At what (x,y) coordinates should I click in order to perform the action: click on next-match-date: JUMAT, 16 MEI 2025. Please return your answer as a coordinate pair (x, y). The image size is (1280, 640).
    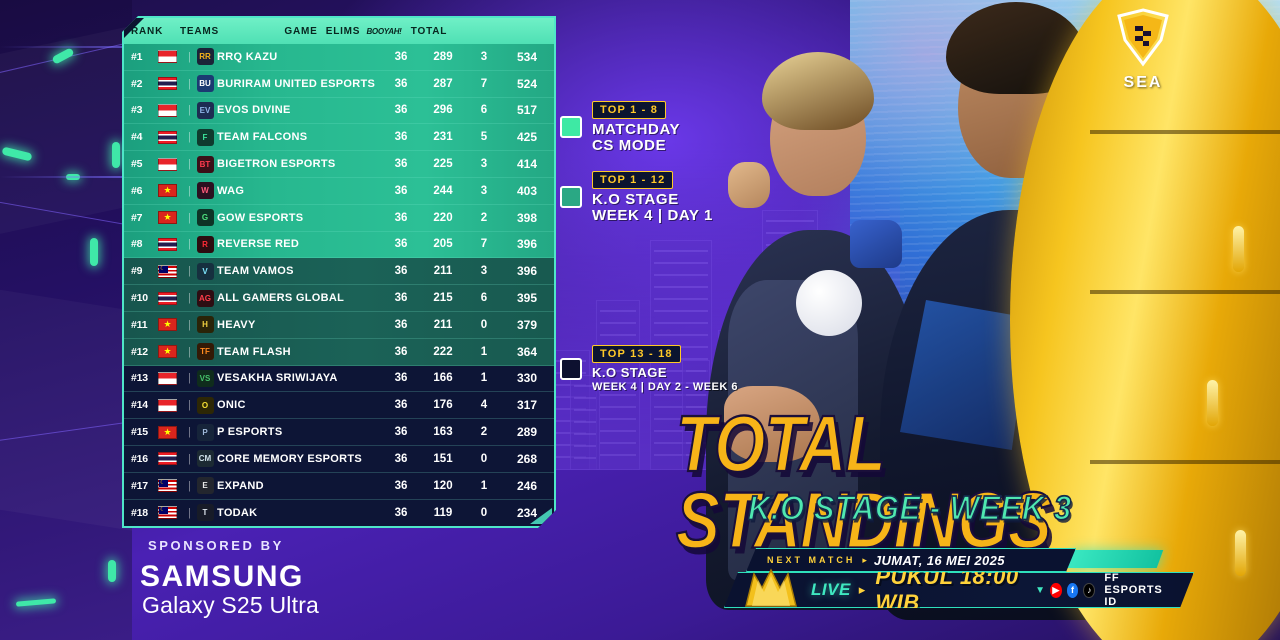
    Looking at the image, I should click on (939, 560).